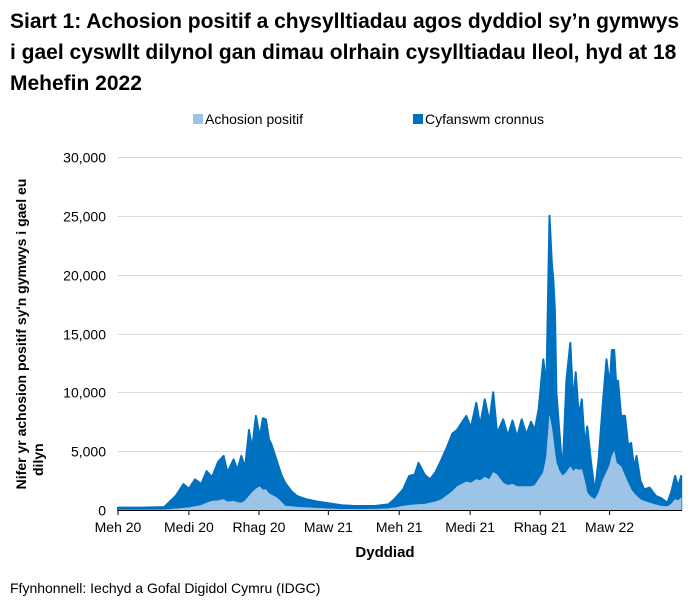  What do you see at coordinates (540, 527) in the screenshot?
I see `x-tick-label: Rhag 21` at bounding box center [540, 527].